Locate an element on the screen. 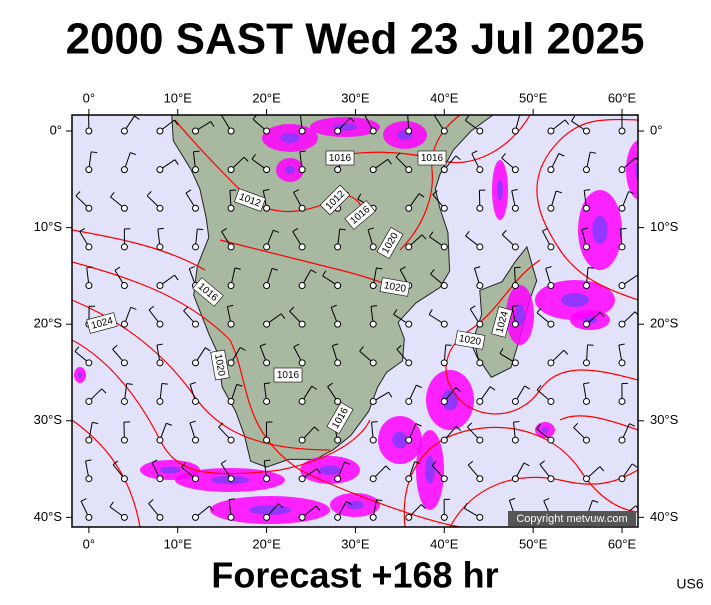 The width and height of the screenshot is (711, 605). lat-tick-label: 0° is located at coordinates (656, 129).